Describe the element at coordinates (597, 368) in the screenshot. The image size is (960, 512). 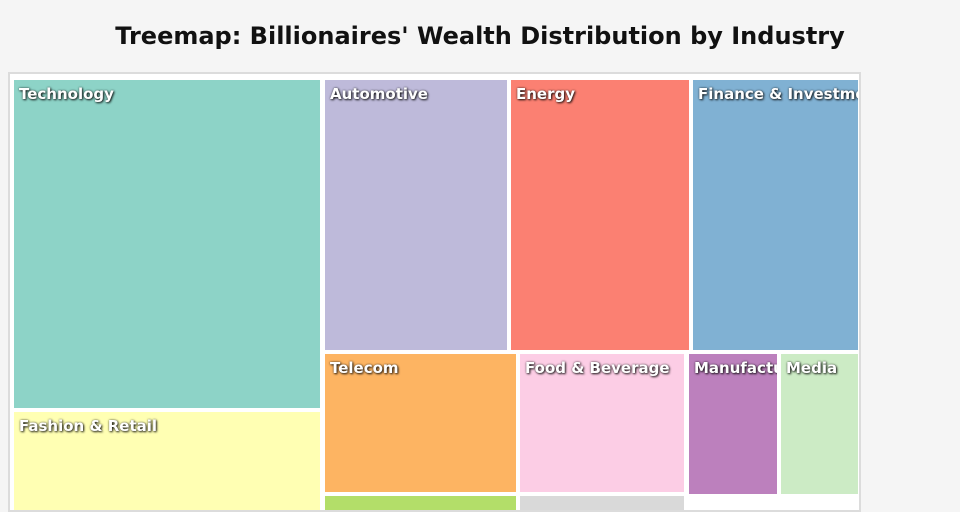
I see `treemap-tile-label: Food & Beverage` at that location.